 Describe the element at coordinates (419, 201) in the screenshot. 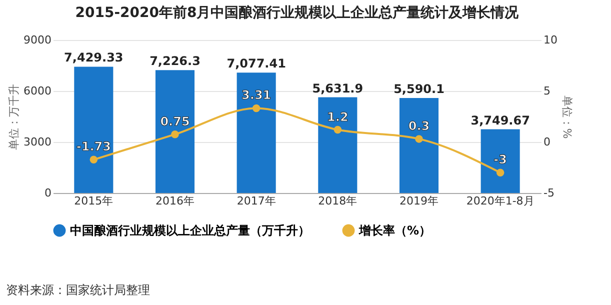

I see `x-tick-label: 2019年` at that location.